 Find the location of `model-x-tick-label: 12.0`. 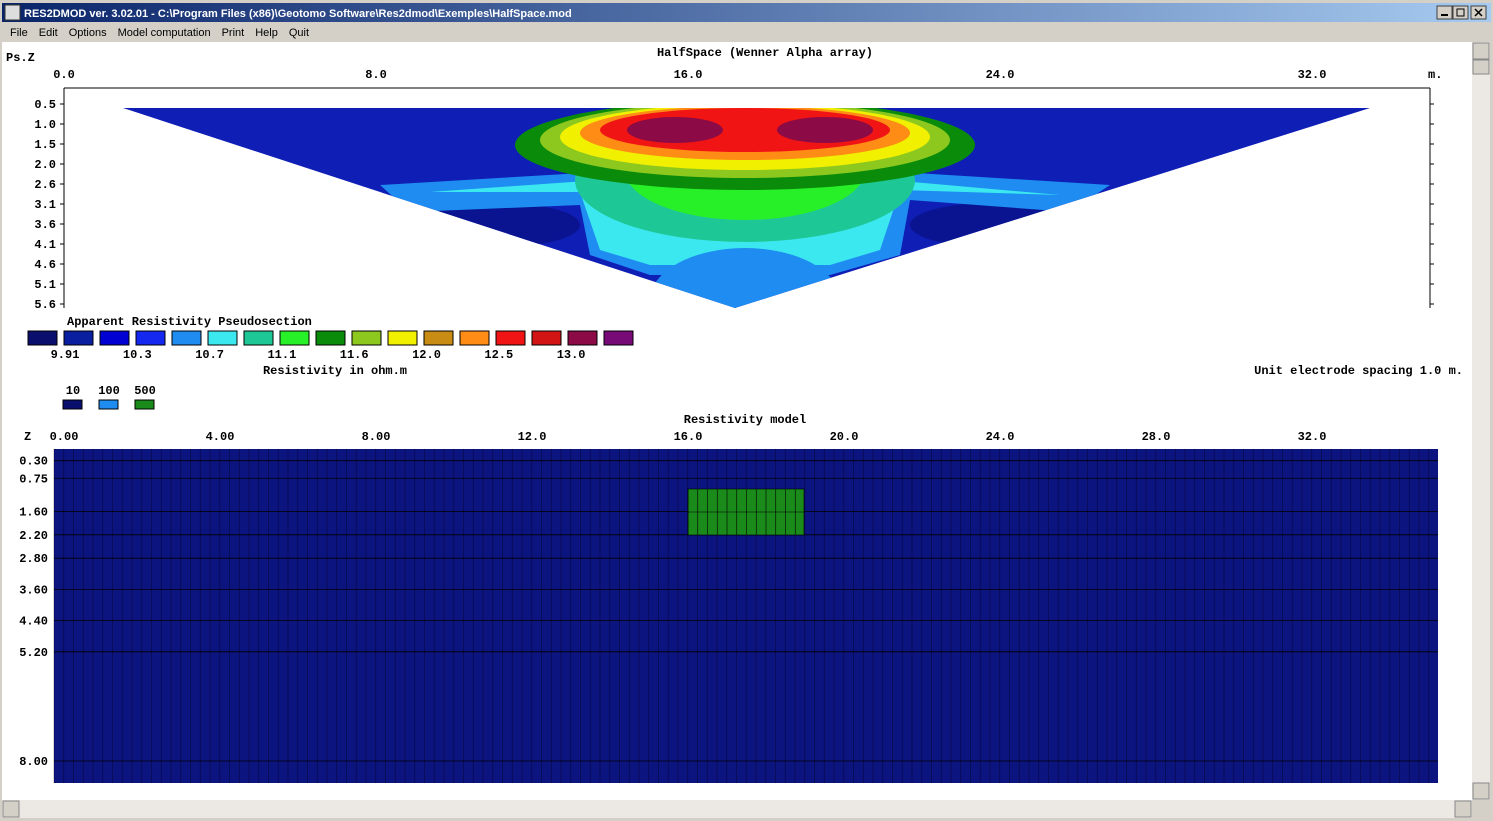

model-x-tick-label: 12.0 is located at coordinates (532, 437).